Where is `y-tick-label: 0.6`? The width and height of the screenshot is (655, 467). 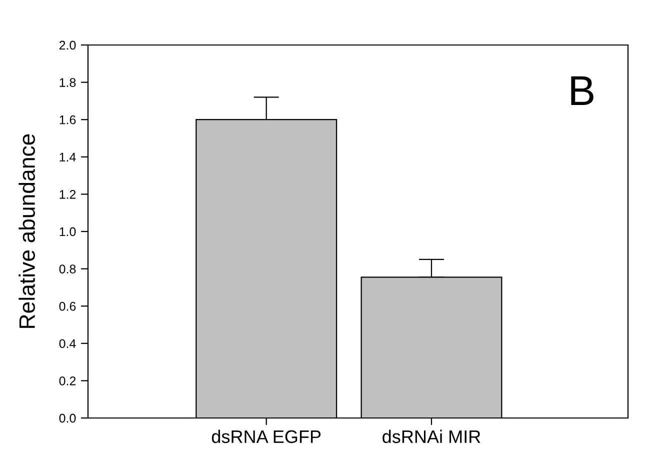 y-tick-label: 0.6 is located at coordinates (67, 306).